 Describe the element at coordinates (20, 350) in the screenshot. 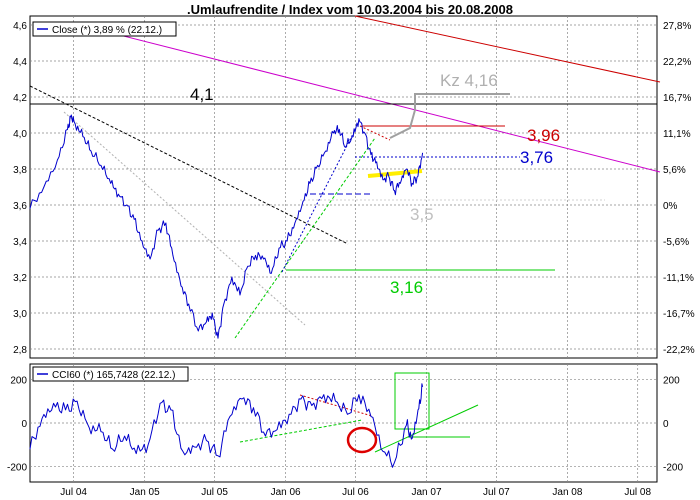

I see `price-y-tick-label: 2,8` at that location.